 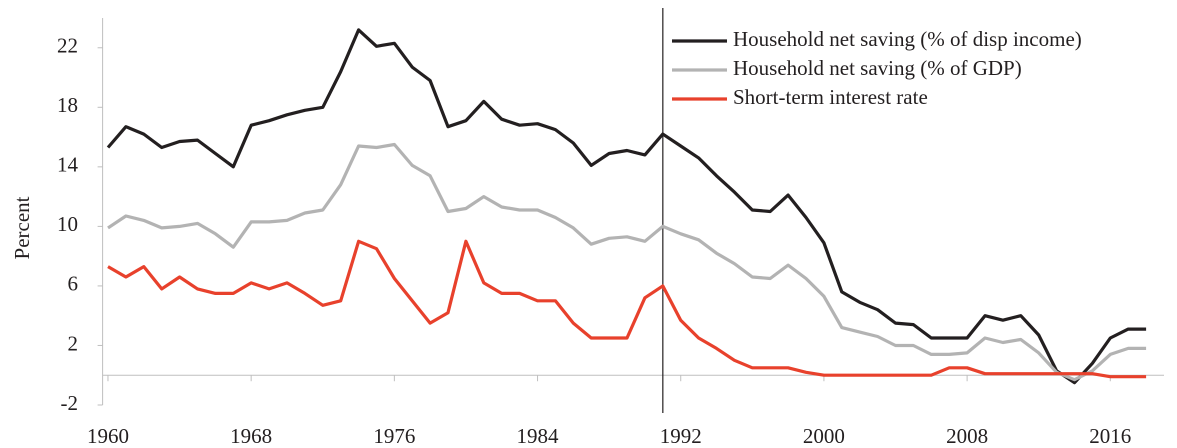 I want to click on y-tick-label: 2, so click(x=73, y=343).